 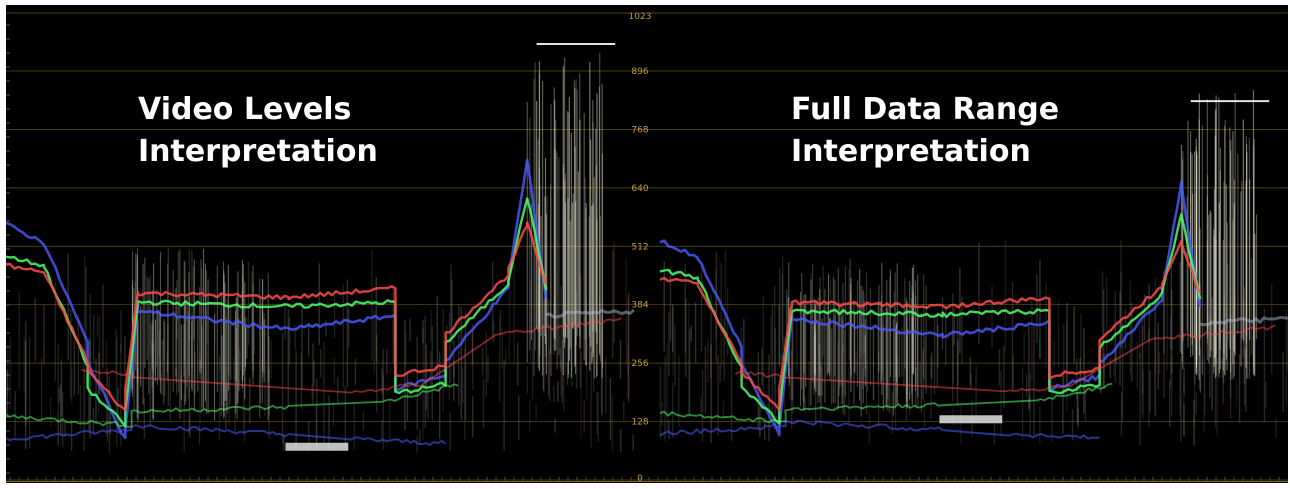 I want to click on left-caption-line-2: Interpretation, so click(x=258, y=151).